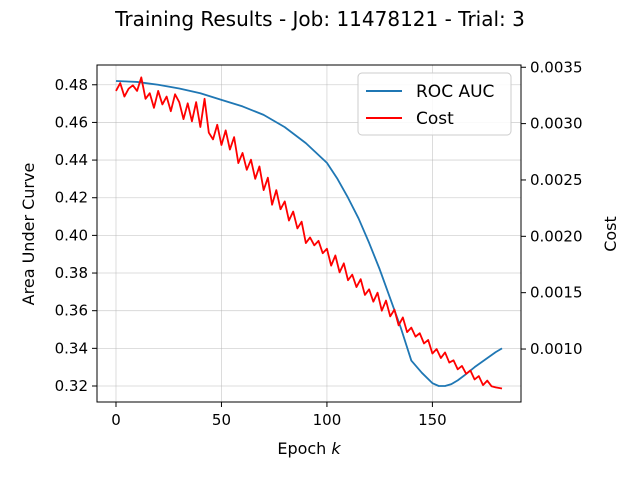 This screenshot has width=640, height=480. What do you see at coordinates (71, 85) in the screenshot?
I see `y-tick-label: 0.48` at bounding box center [71, 85].